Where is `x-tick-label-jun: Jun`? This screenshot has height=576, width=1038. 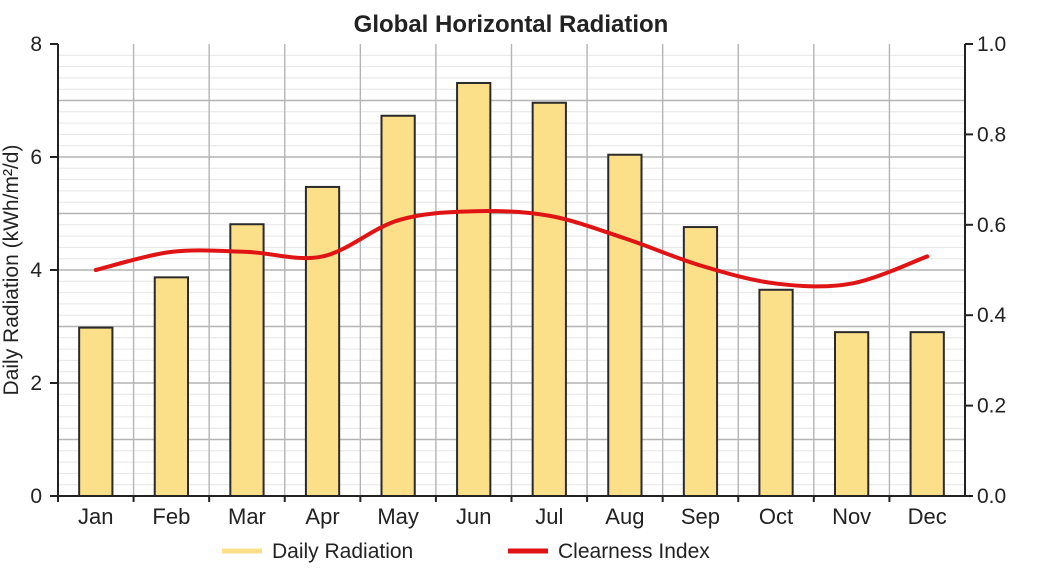 x-tick-label-jun: Jun is located at coordinates (473, 516).